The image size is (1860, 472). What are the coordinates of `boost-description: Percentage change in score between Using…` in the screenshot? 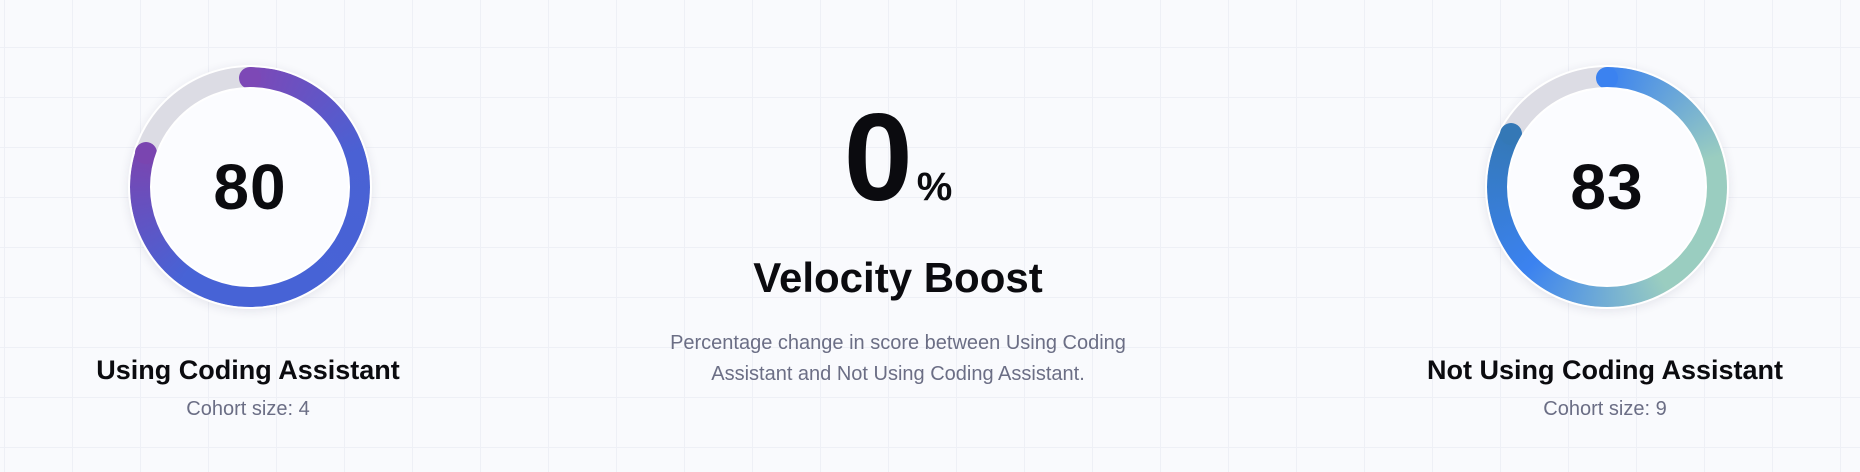 It's located at (898, 358).